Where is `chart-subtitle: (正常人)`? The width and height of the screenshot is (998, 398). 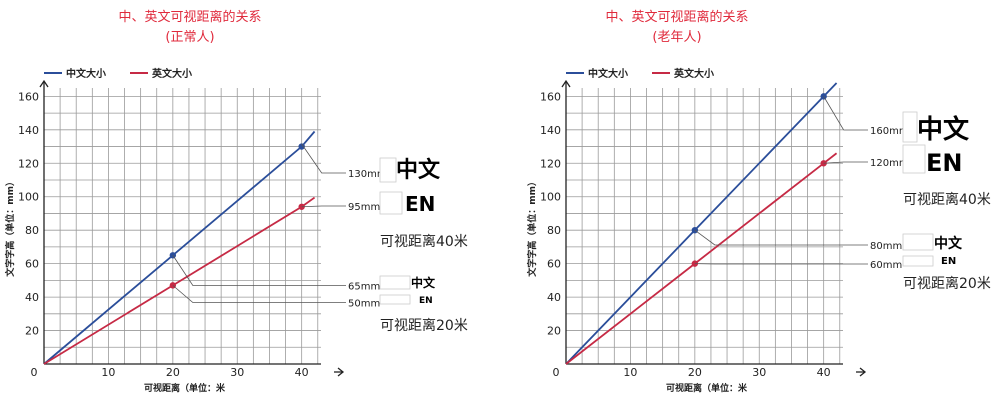
chart-subtitle: (正常人) is located at coordinates (189, 37).